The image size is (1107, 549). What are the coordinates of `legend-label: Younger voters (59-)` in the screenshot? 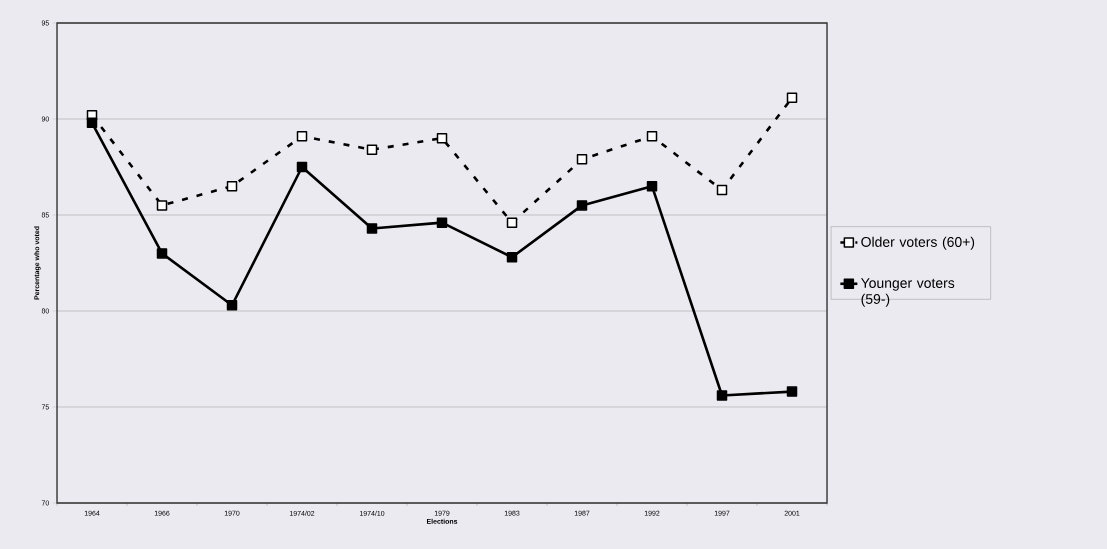 It's located at (907, 292).